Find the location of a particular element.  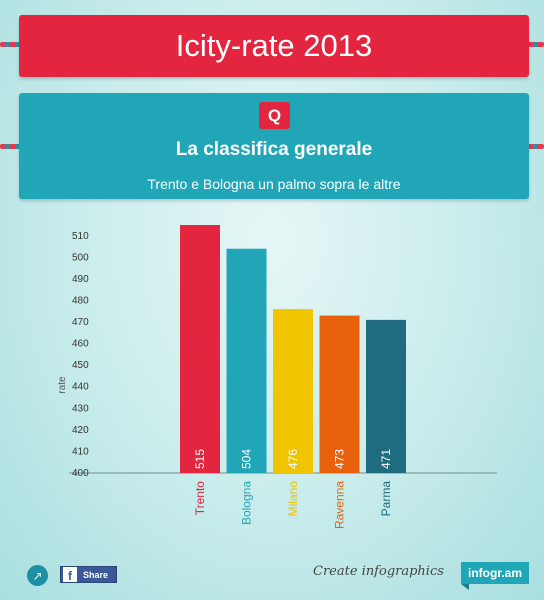

title-banner: Icity-rate 2013 is located at coordinates (274, 46).